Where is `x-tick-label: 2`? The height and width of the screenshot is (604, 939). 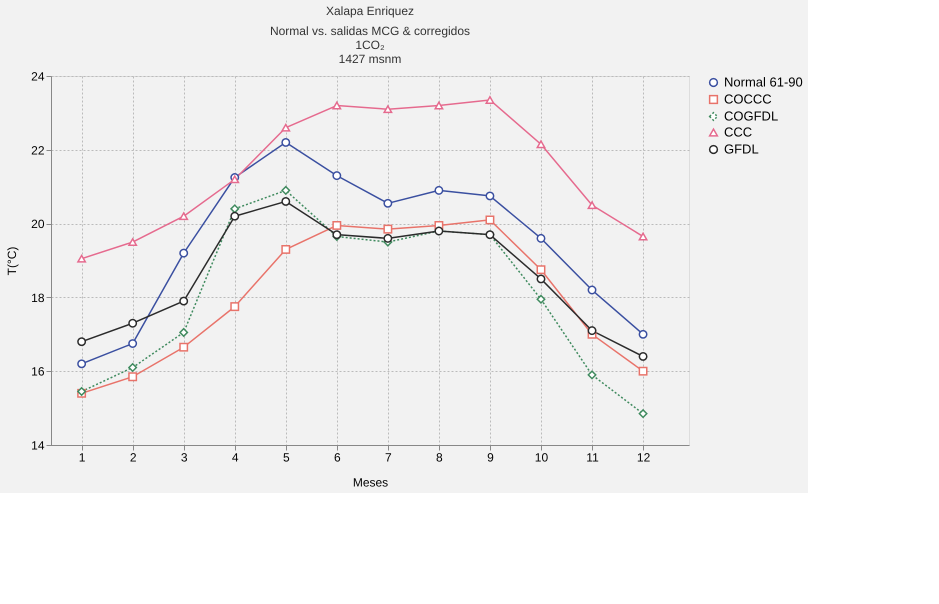 x-tick-label: 2 is located at coordinates (133, 457).